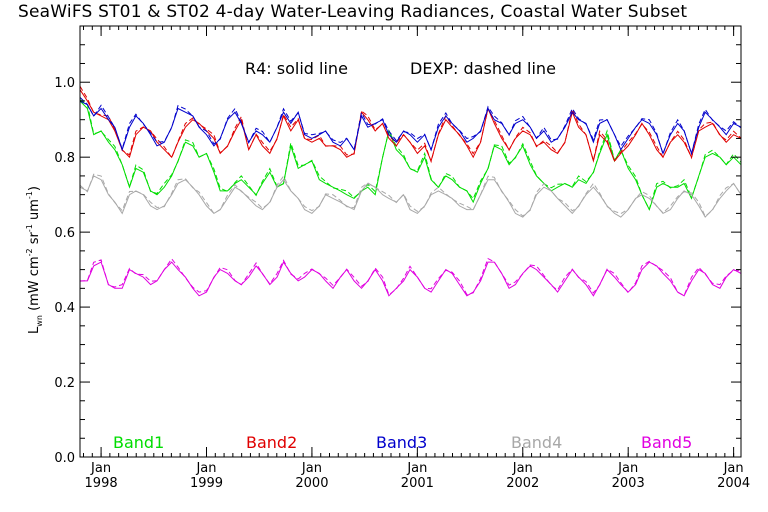 The image size is (768, 512). Describe the element at coordinates (733, 483) in the screenshot. I see `x-tick-year-label: 2004` at that location.